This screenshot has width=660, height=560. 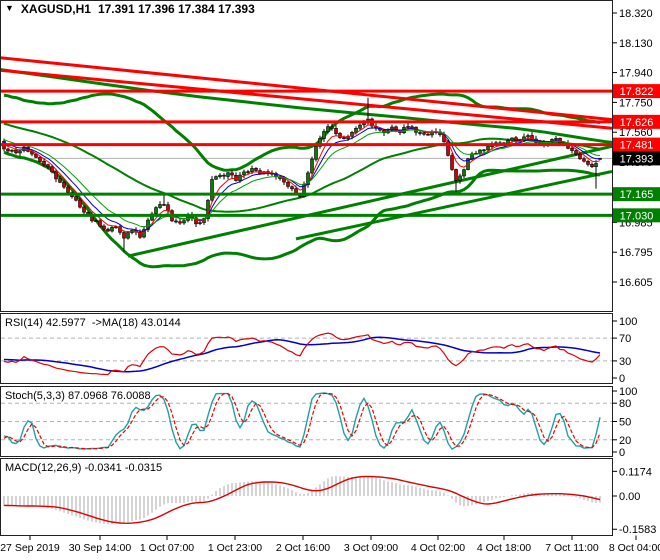 I want to click on price-tick-label: 16.795, so click(x=636, y=253).